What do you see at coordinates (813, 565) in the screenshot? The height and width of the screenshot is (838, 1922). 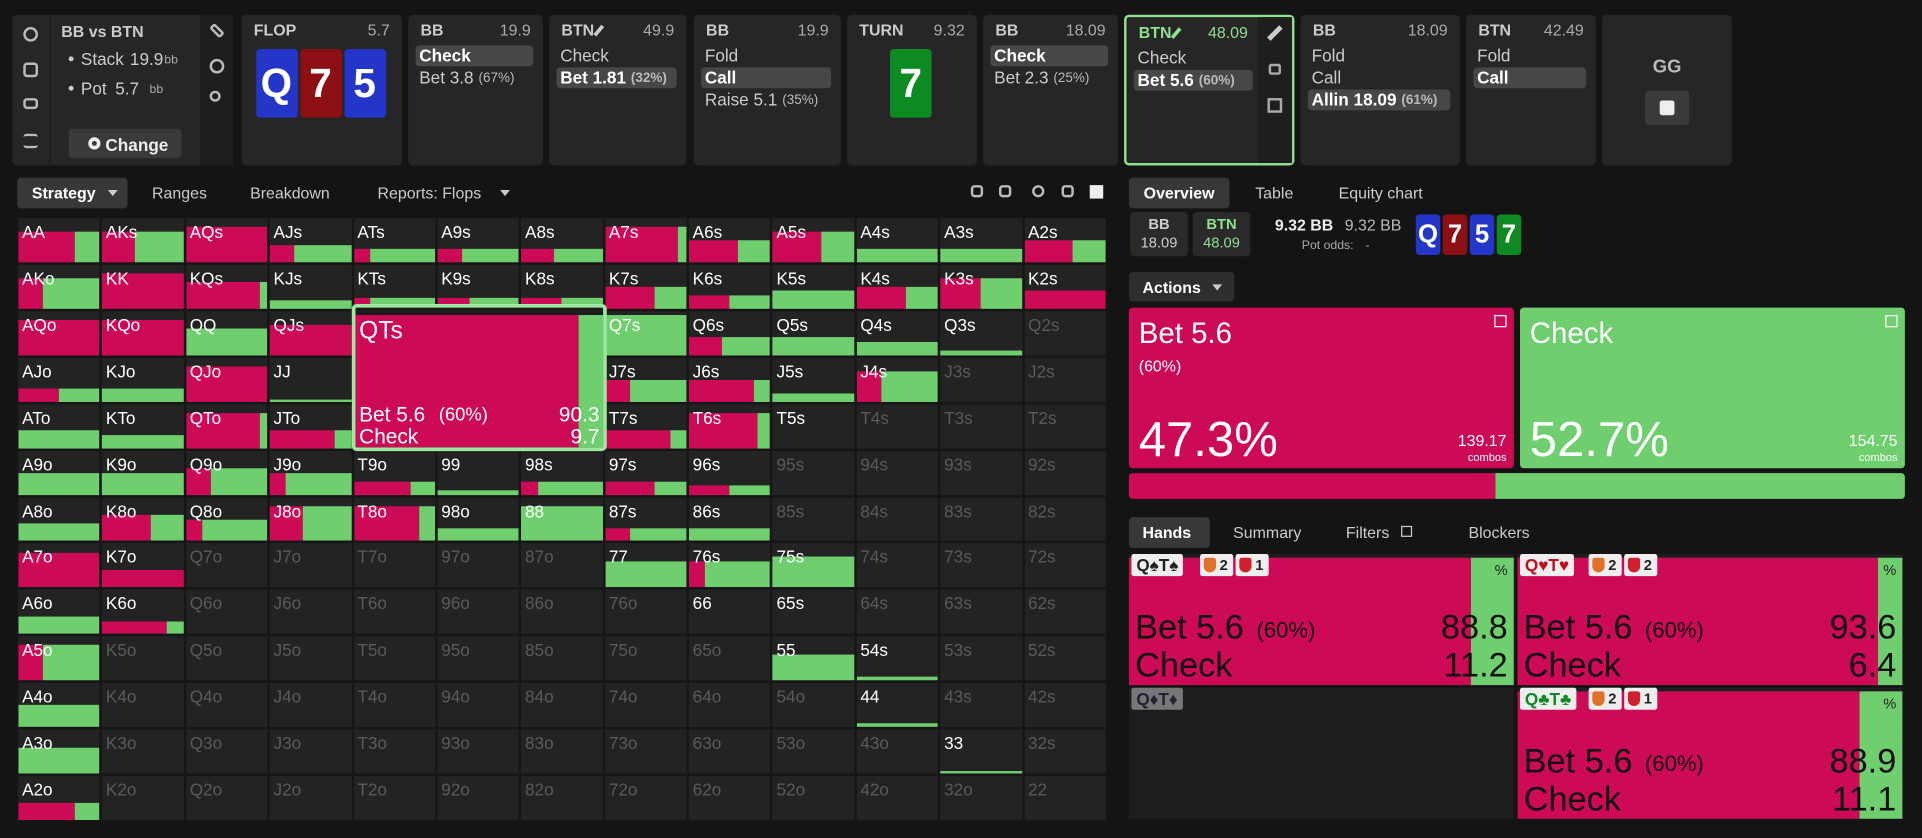 I see `hand-cell: 75s` at bounding box center [813, 565].